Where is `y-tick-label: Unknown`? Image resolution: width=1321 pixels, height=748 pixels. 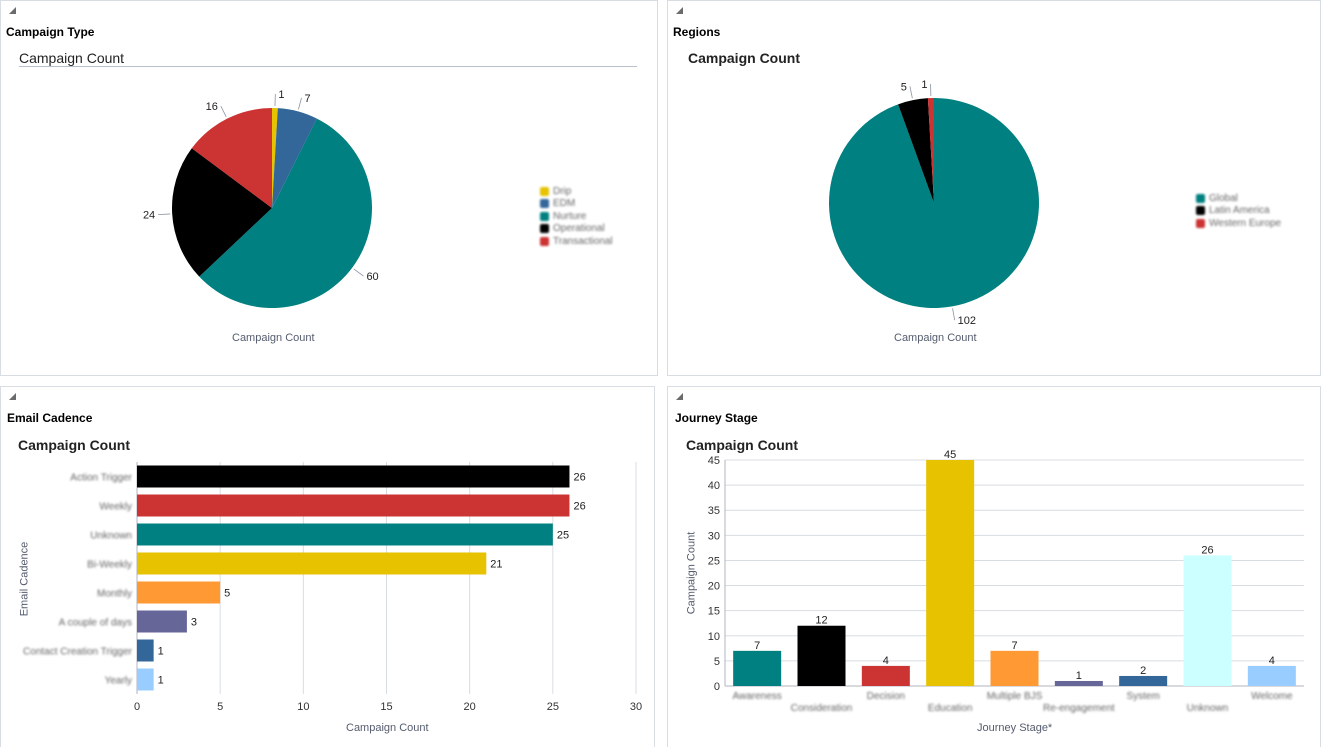 y-tick-label: Unknown is located at coordinates (111, 536).